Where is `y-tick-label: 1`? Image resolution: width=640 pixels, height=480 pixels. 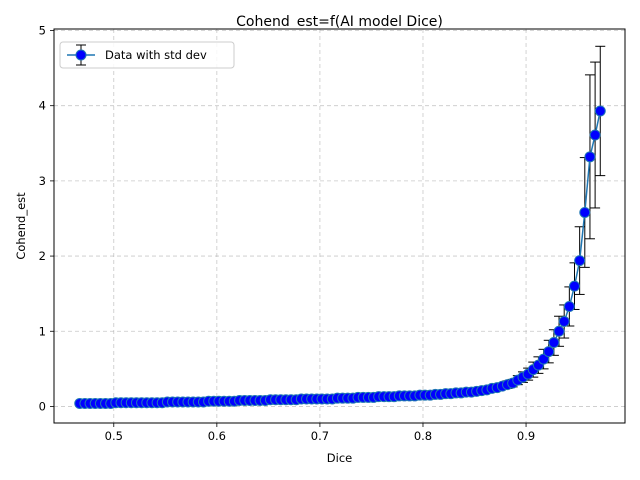 y-tick-label: 1 is located at coordinates (42, 331).